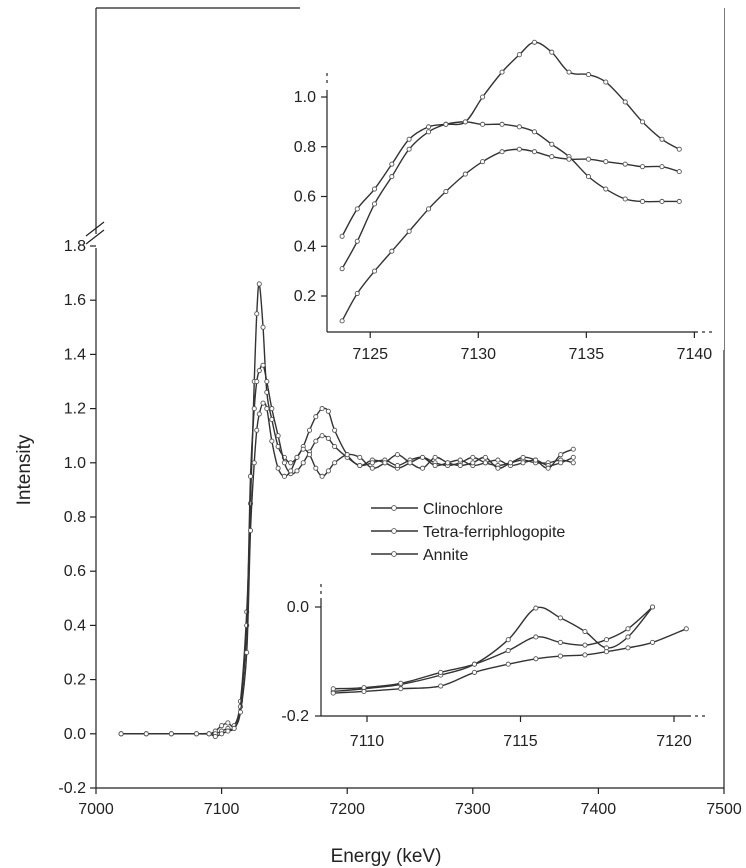 The width and height of the screenshot is (746, 868). I want to click on legend: Clinochlore Tetra-ferriphlogopite Annite, so click(468, 532).